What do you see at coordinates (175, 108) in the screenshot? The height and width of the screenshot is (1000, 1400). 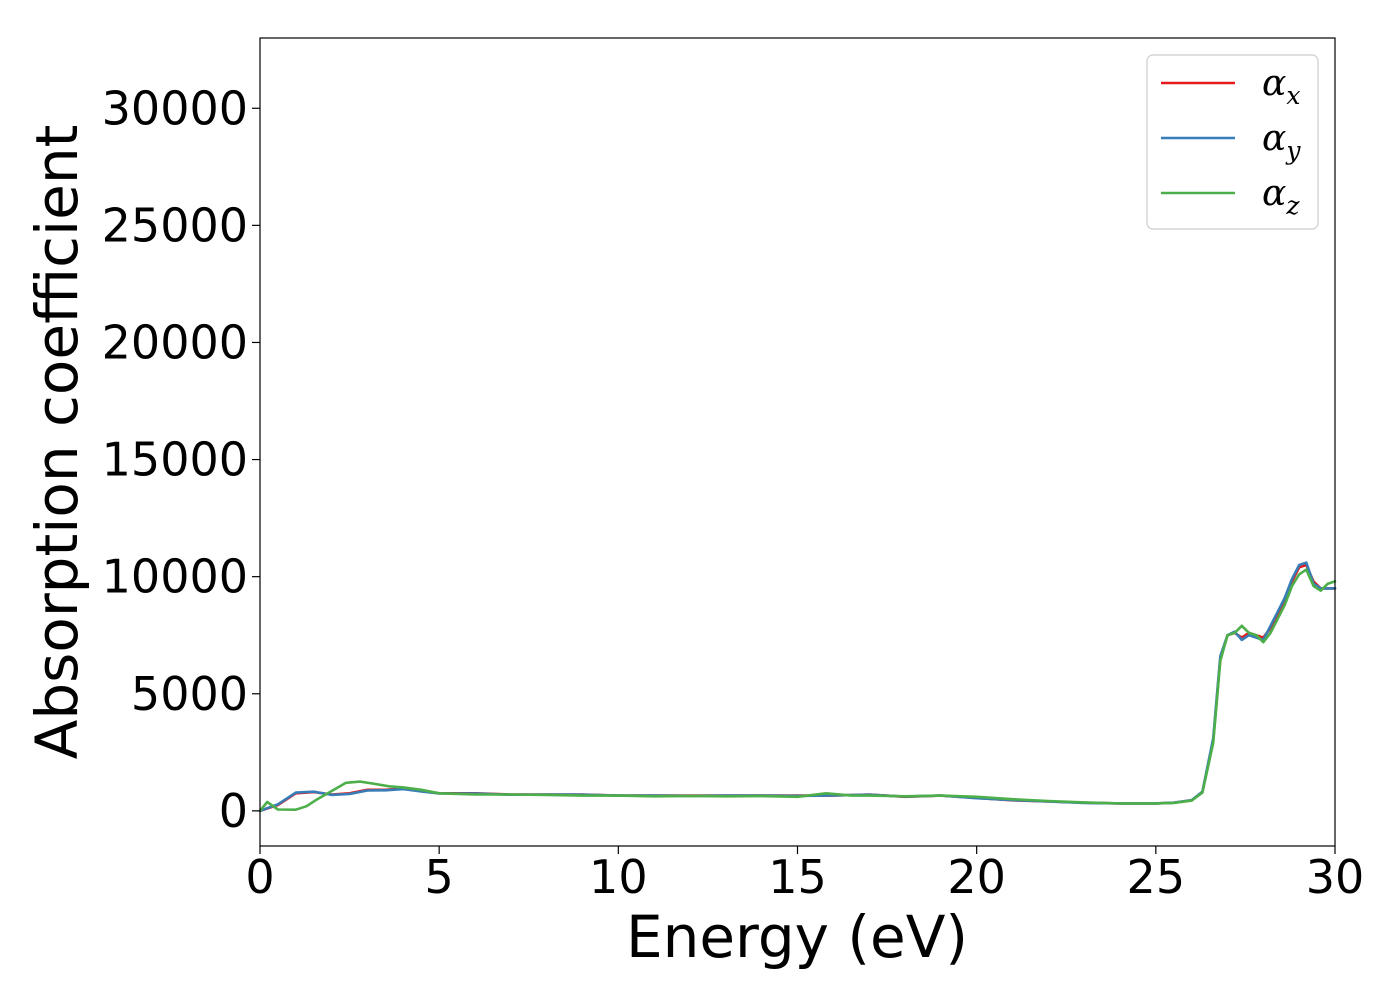 I see `y-tick-label: 30000` at bounding box center [175, 108].